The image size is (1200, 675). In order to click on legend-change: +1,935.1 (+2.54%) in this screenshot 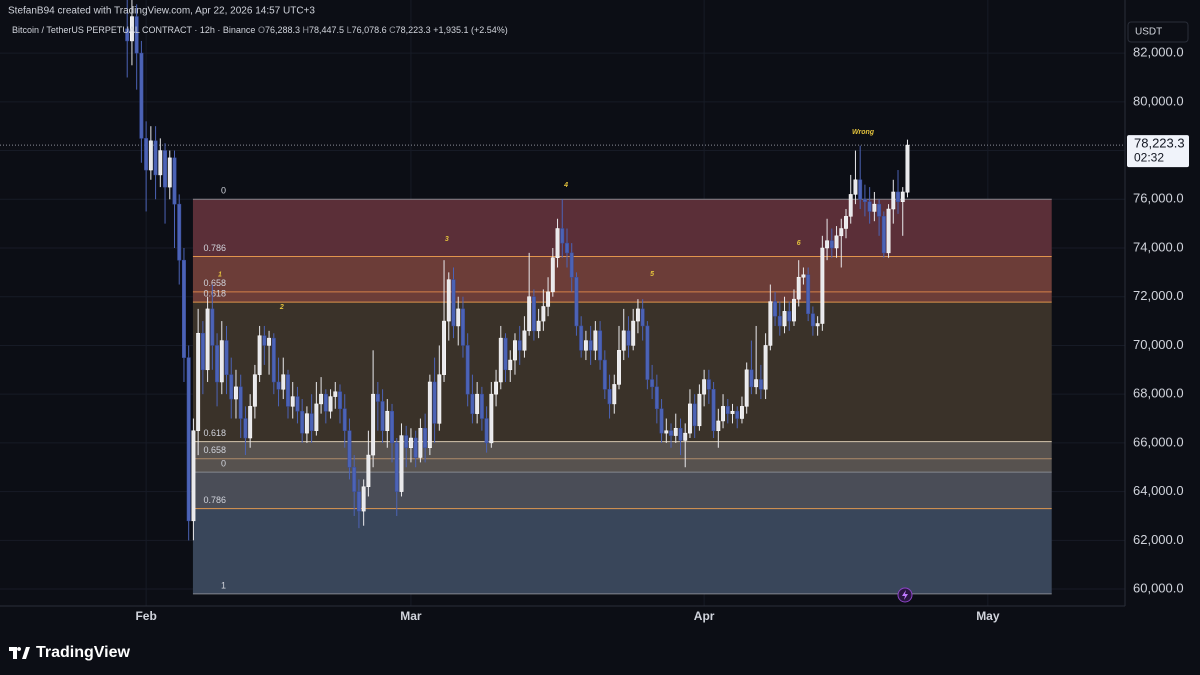, I will do `click(470, 30)`.